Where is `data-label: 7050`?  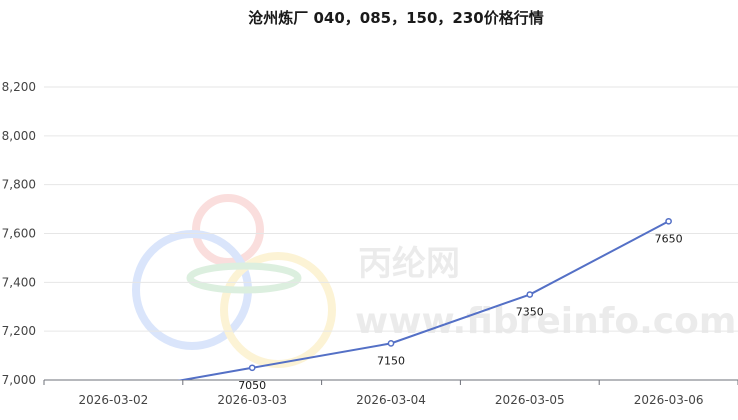 data-label: 7050 is located at coordinates (252, 385).